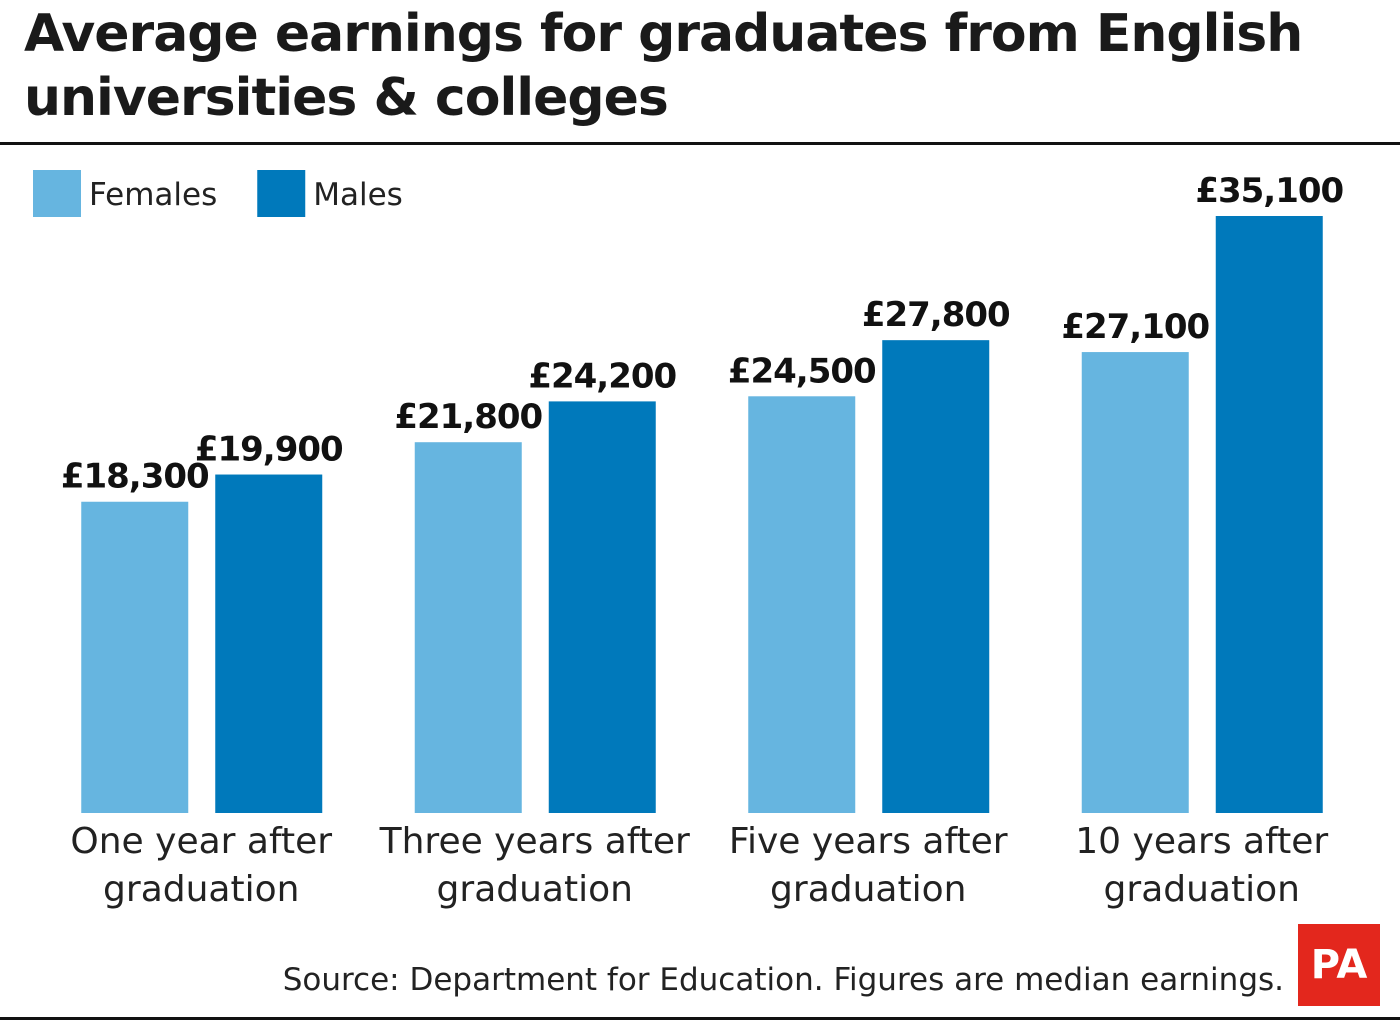 The image size is (1400, 1023). I want to click on top-rule, so click(700, 143).